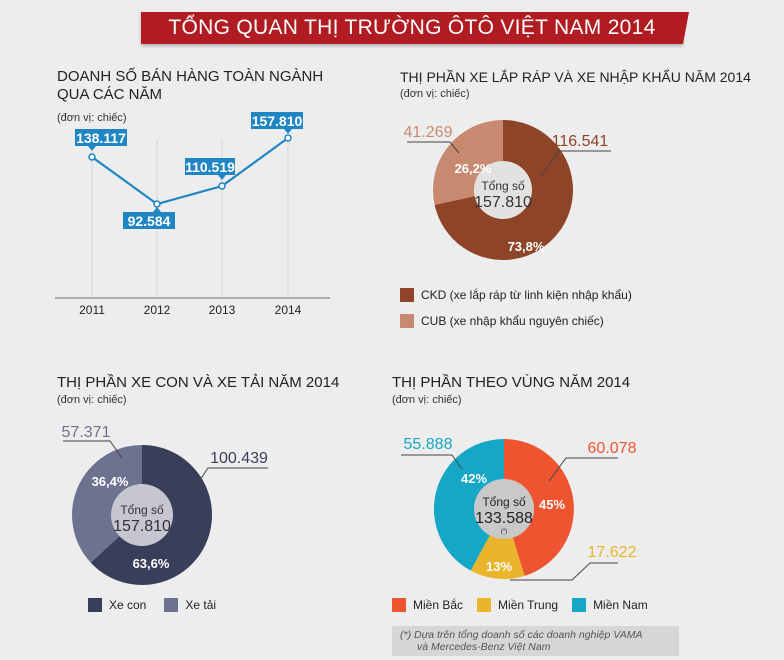 The height and width of the screenshot is (660, 784). I want to click on xe-tai-legend-label: Xe tải, so click(201, 605).